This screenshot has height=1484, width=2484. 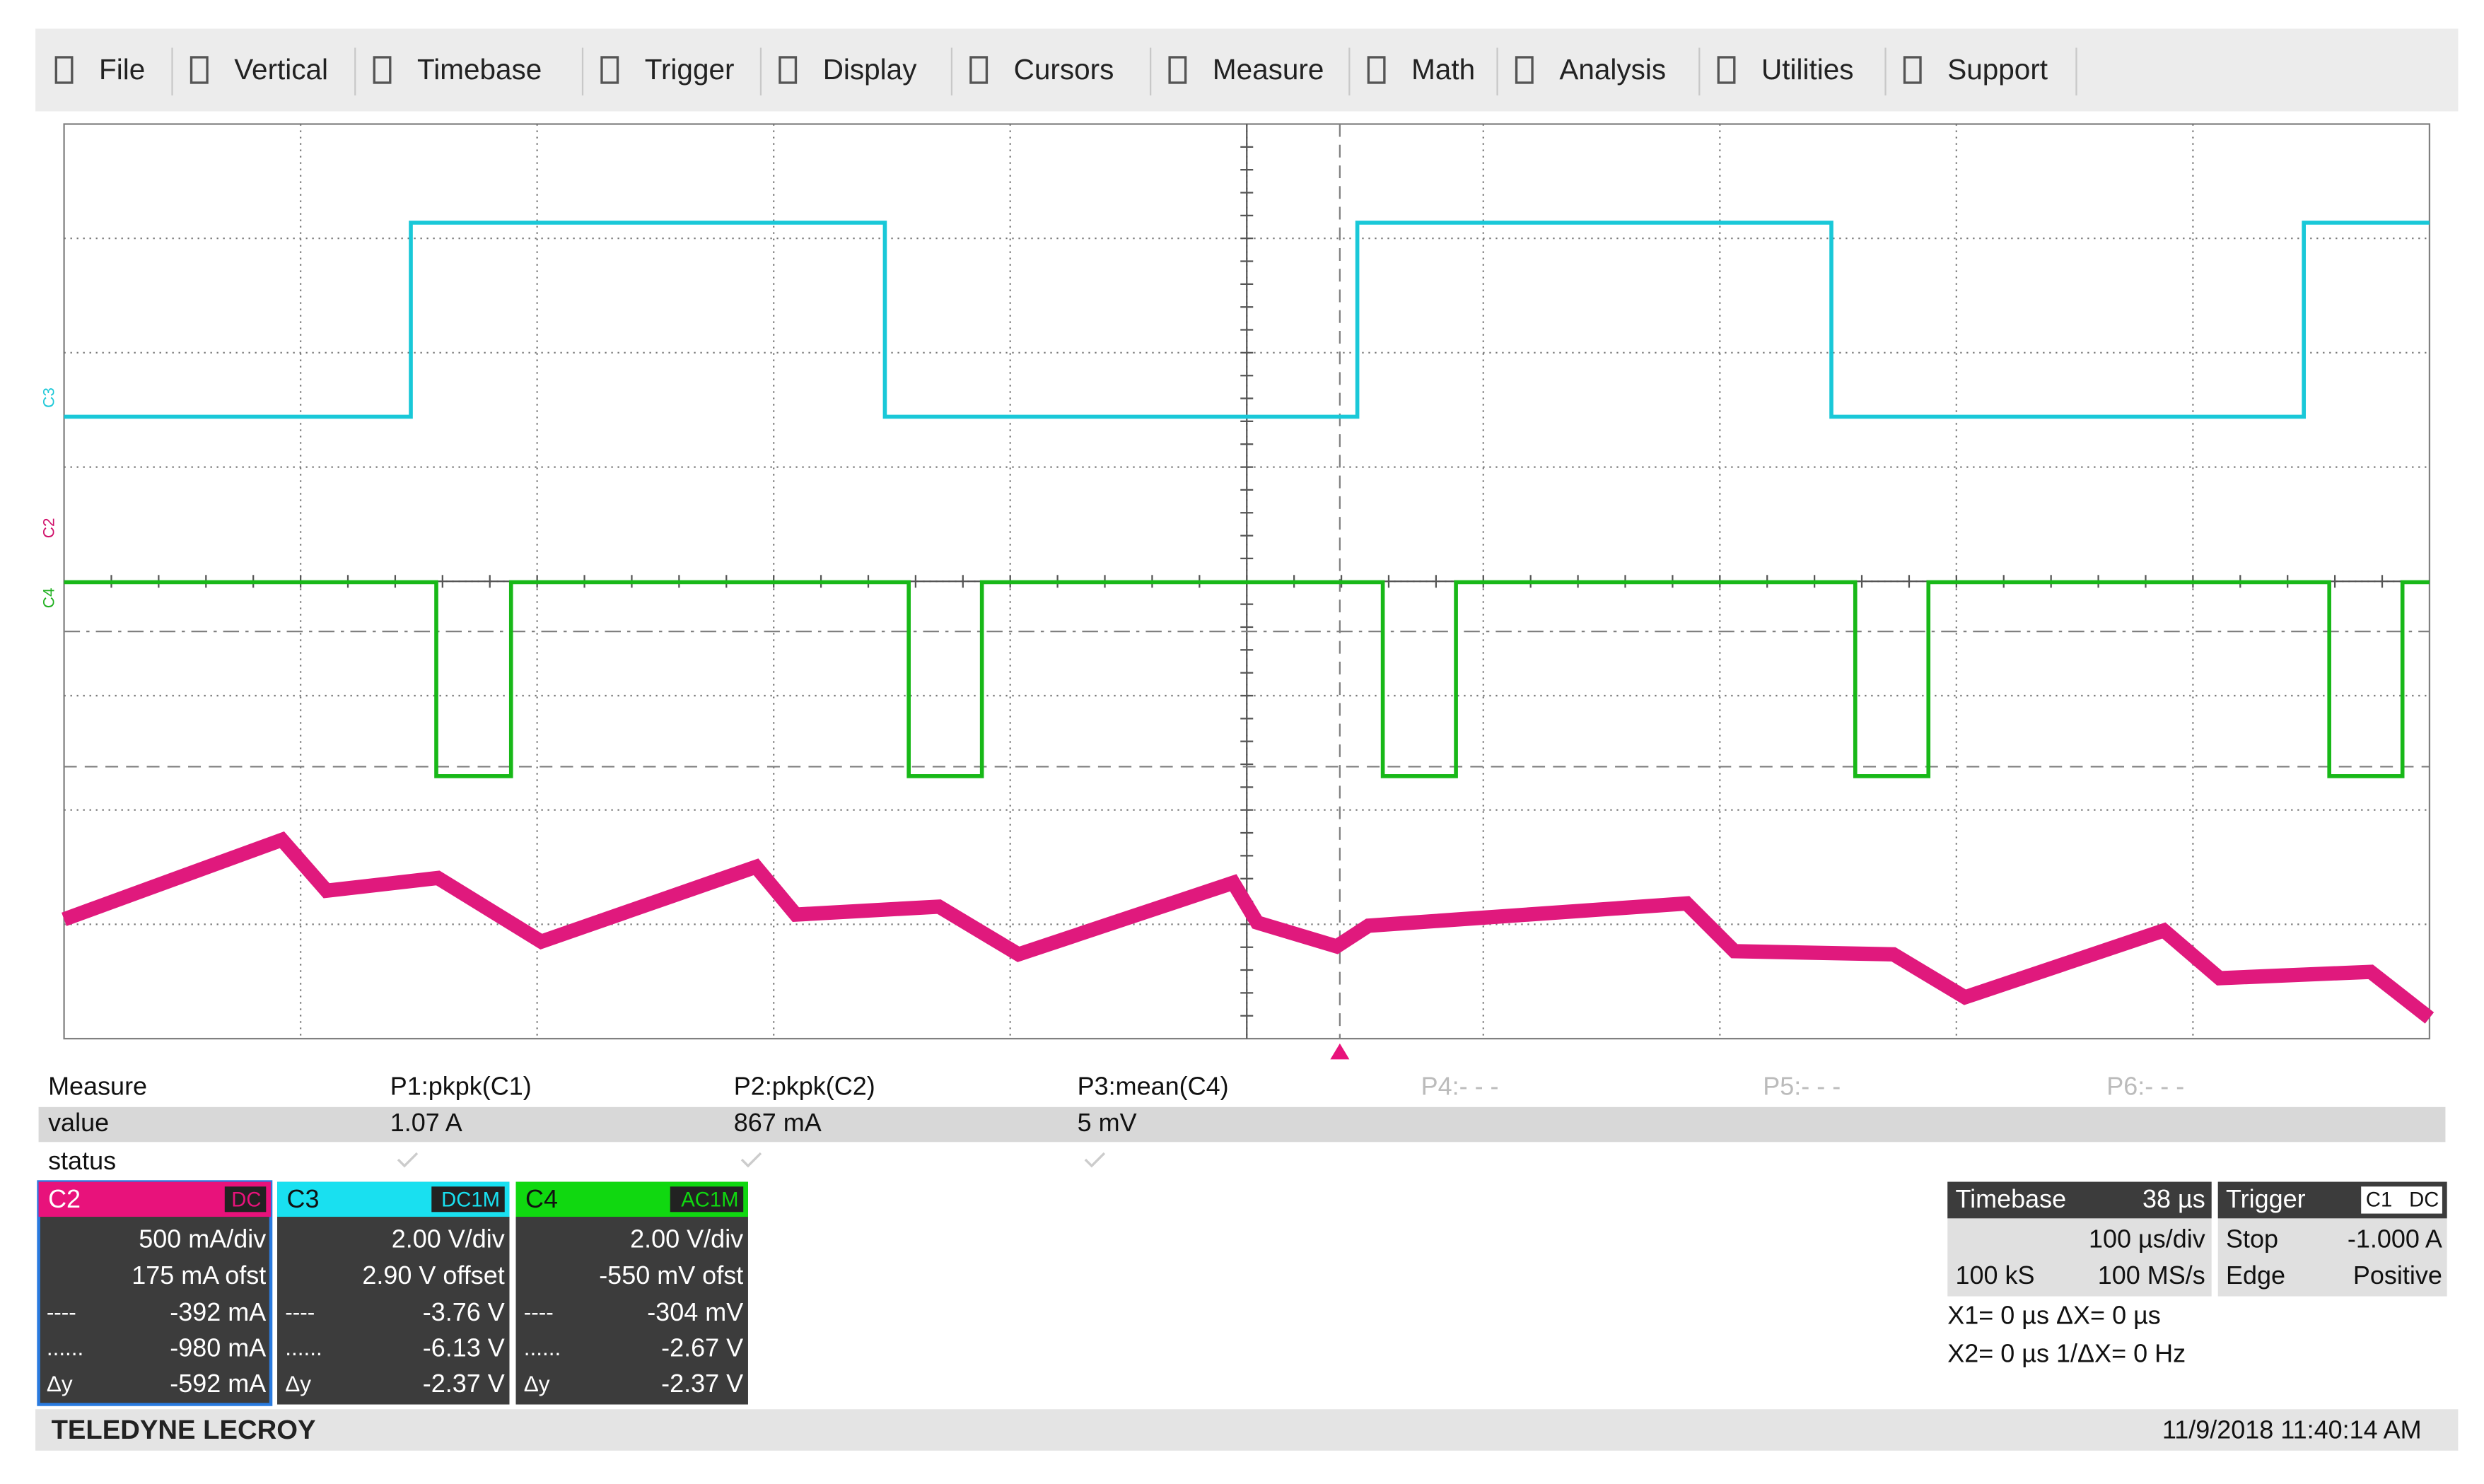 I want to click on value-row, so click(x=1242, y=1124).